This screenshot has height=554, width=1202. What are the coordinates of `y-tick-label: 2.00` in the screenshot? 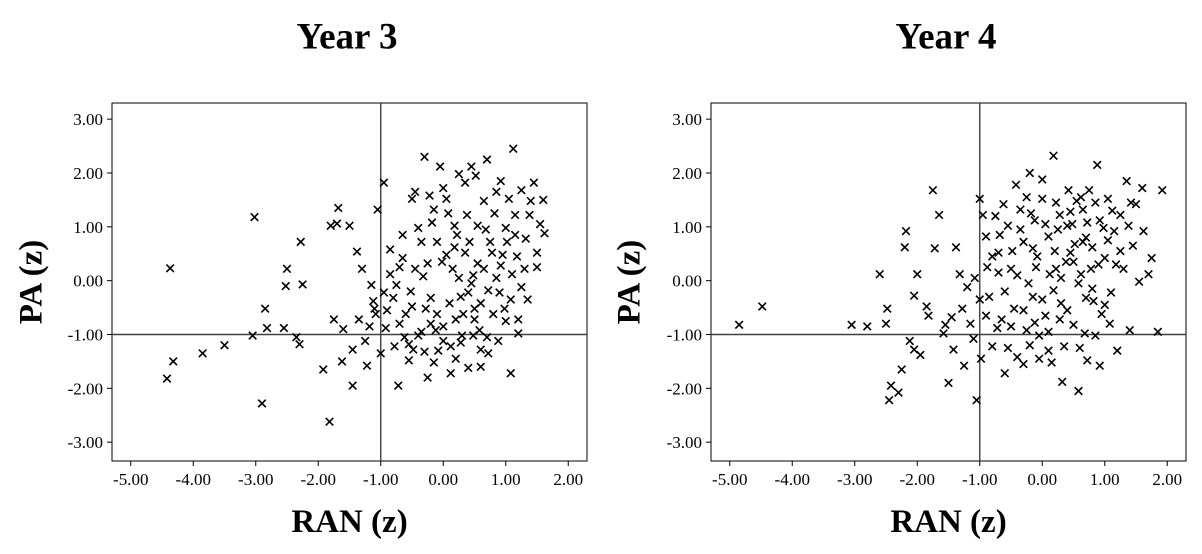 It's located at (687, 173).